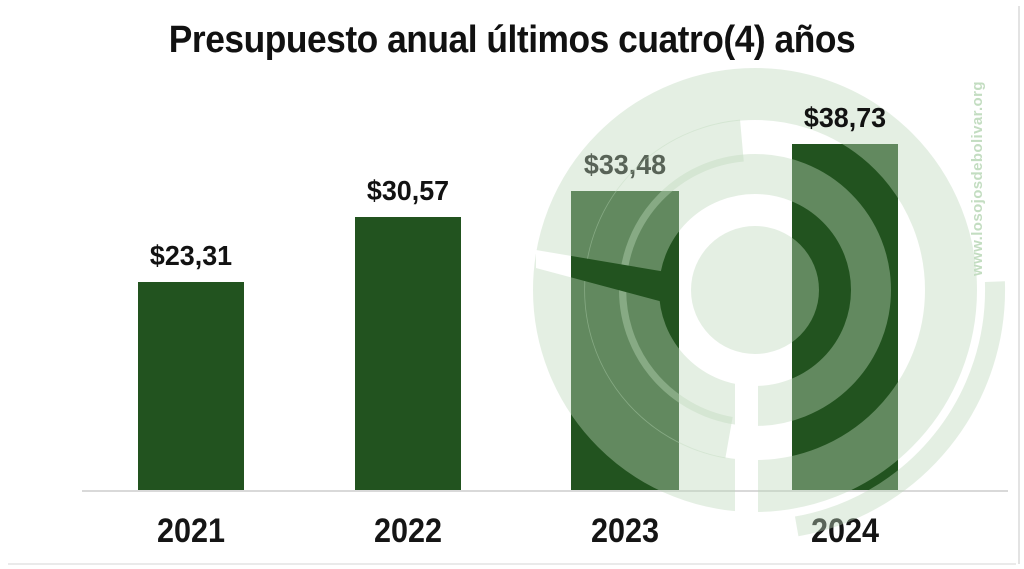 The image size is (1024, 569). Describe the element at coordinates (625, 341) in the screenshot. I see `bar-2023` at that location.